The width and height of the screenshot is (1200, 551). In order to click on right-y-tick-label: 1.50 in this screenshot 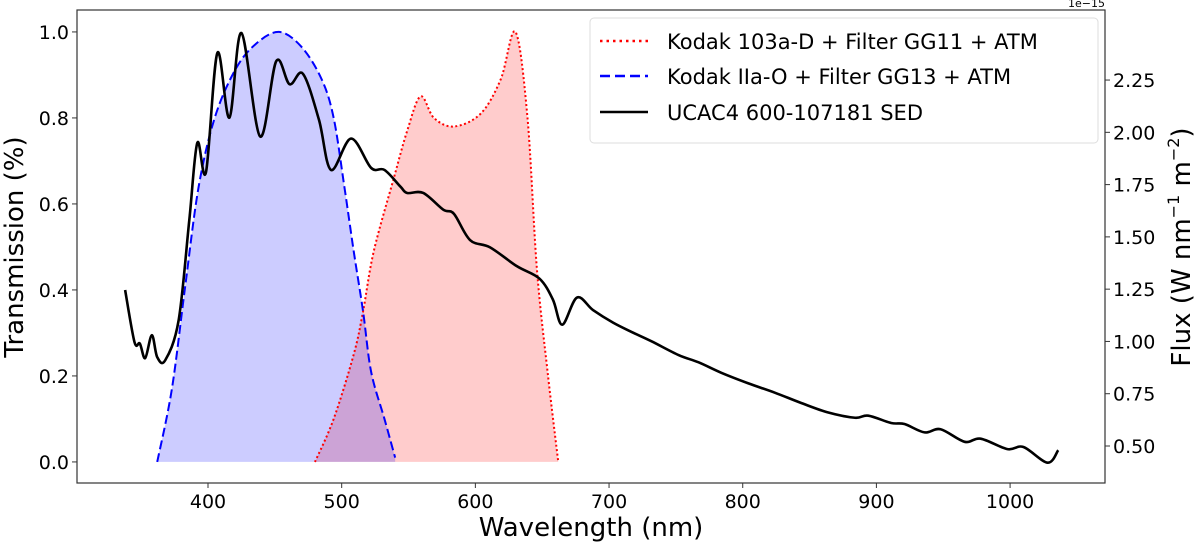, I will do `click(1134, 238)`.